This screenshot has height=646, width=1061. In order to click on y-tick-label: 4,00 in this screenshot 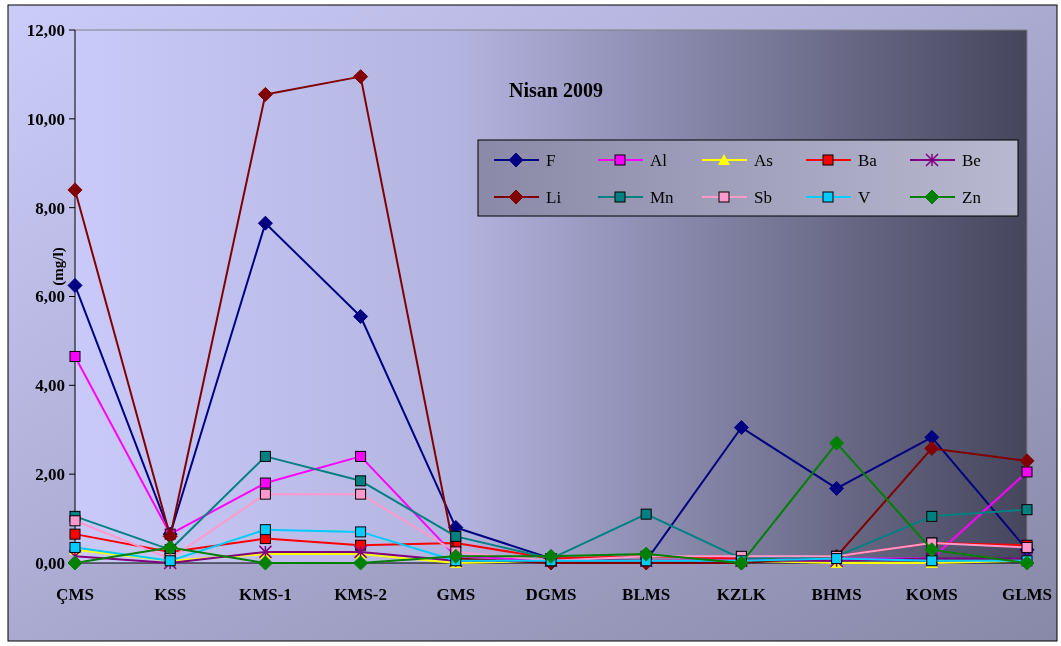, I will do `click(50, 386)`.